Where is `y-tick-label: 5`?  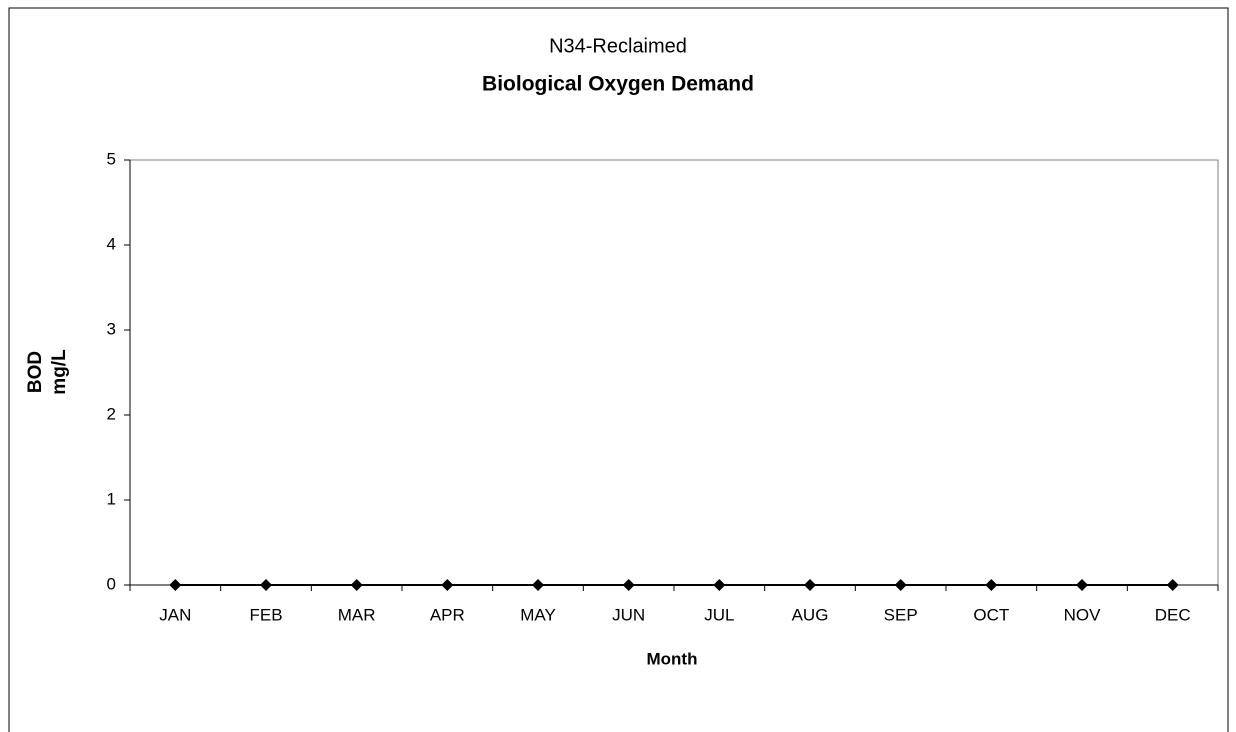 y-tick-label: 5 is located at coordinates (111, 158).